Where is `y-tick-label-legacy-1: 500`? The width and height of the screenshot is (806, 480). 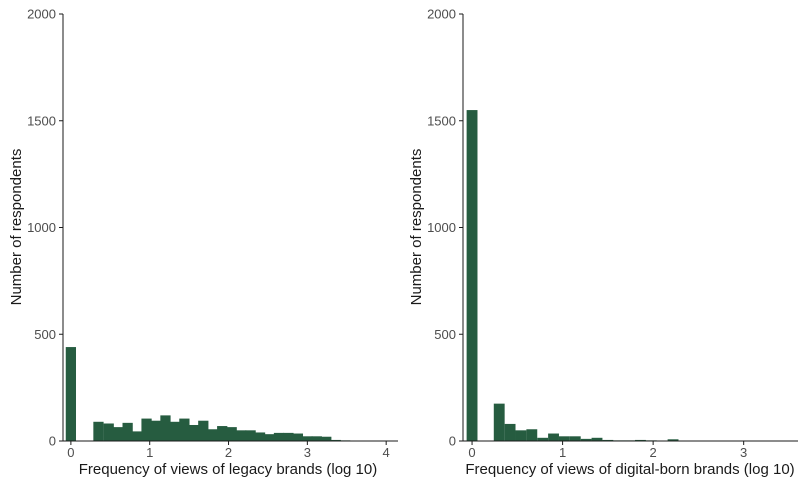
y-tick-label-legacy-1: 500 is located at coordinates (45, 334).